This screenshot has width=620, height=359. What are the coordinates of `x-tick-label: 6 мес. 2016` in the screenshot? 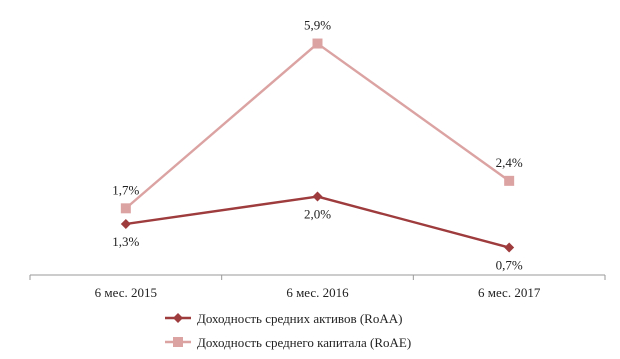 It's located at (317, 292).